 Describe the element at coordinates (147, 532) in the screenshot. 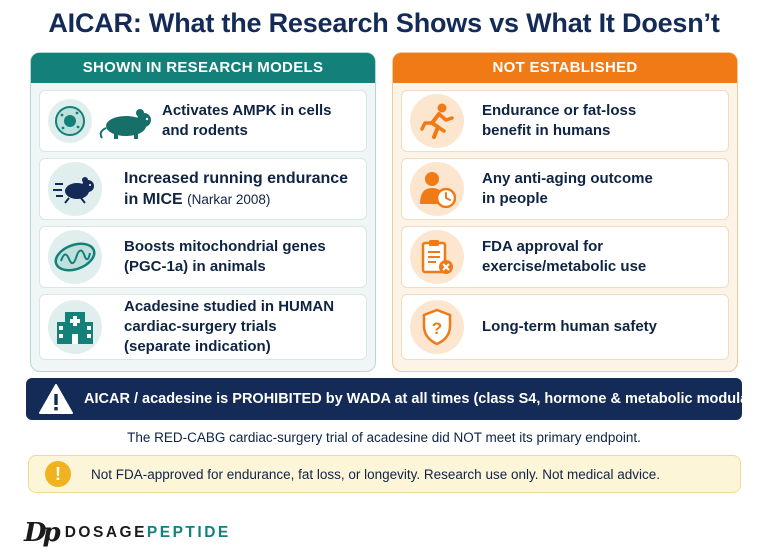

I see `brand-name: DOSAGEPEPTIDE` at that location.